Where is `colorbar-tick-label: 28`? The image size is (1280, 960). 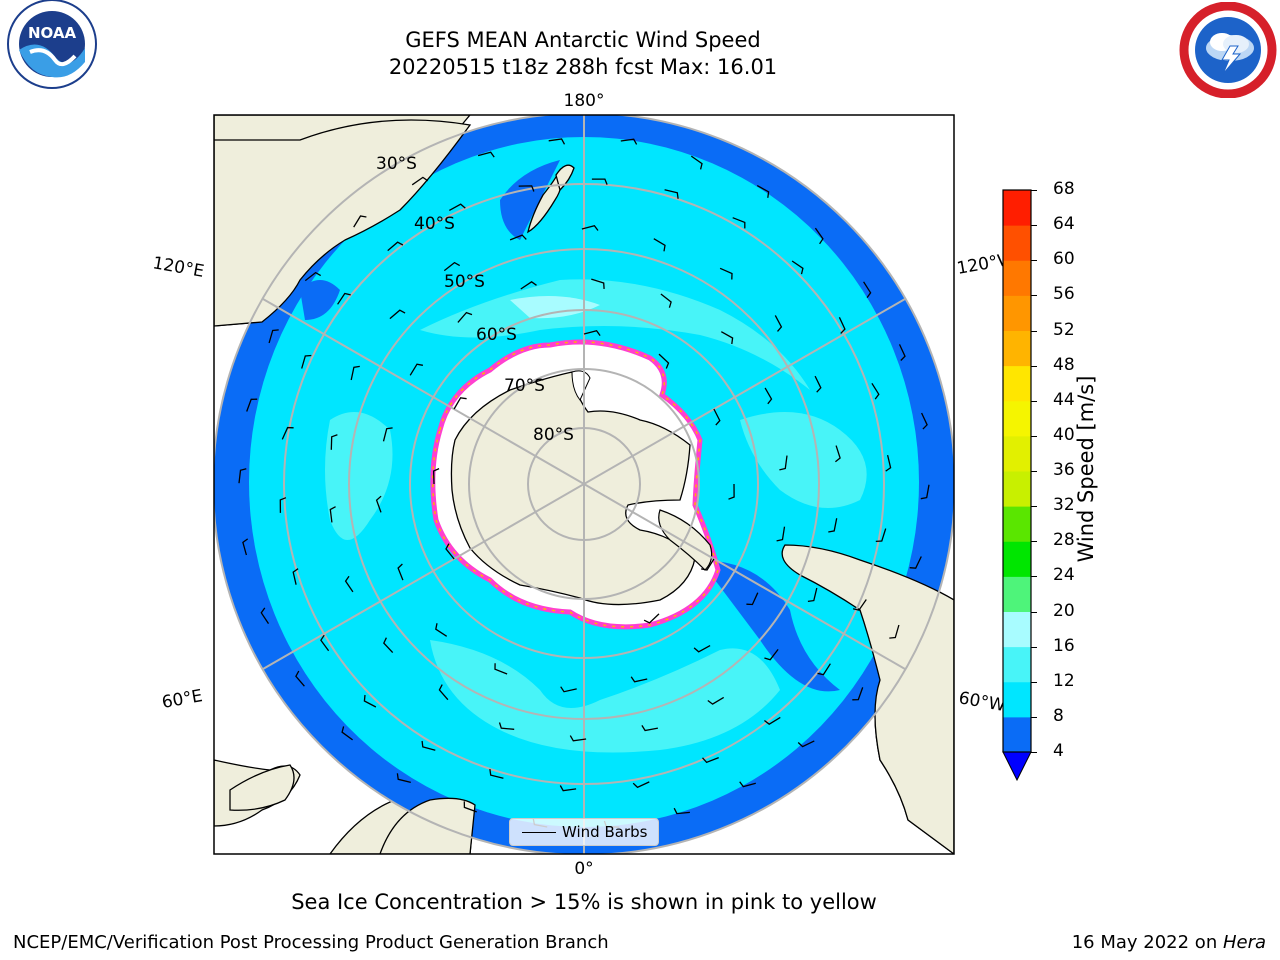 colorbar-tick-label: 28 is located at coordinates (1064, 540).